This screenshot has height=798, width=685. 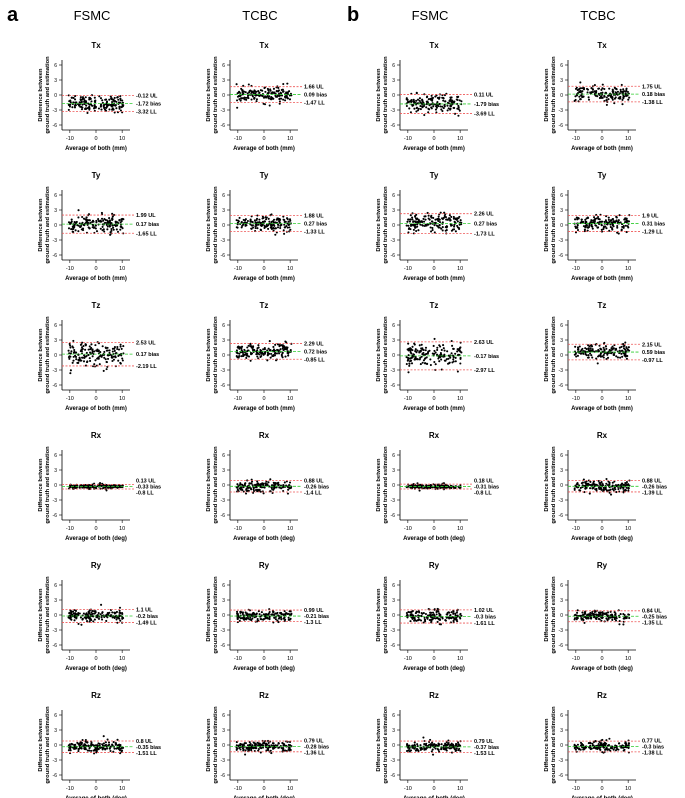 I want to click on y-axis-label-line-r3-c1-1: ground truth and estimation, so click(x=216, y=485).